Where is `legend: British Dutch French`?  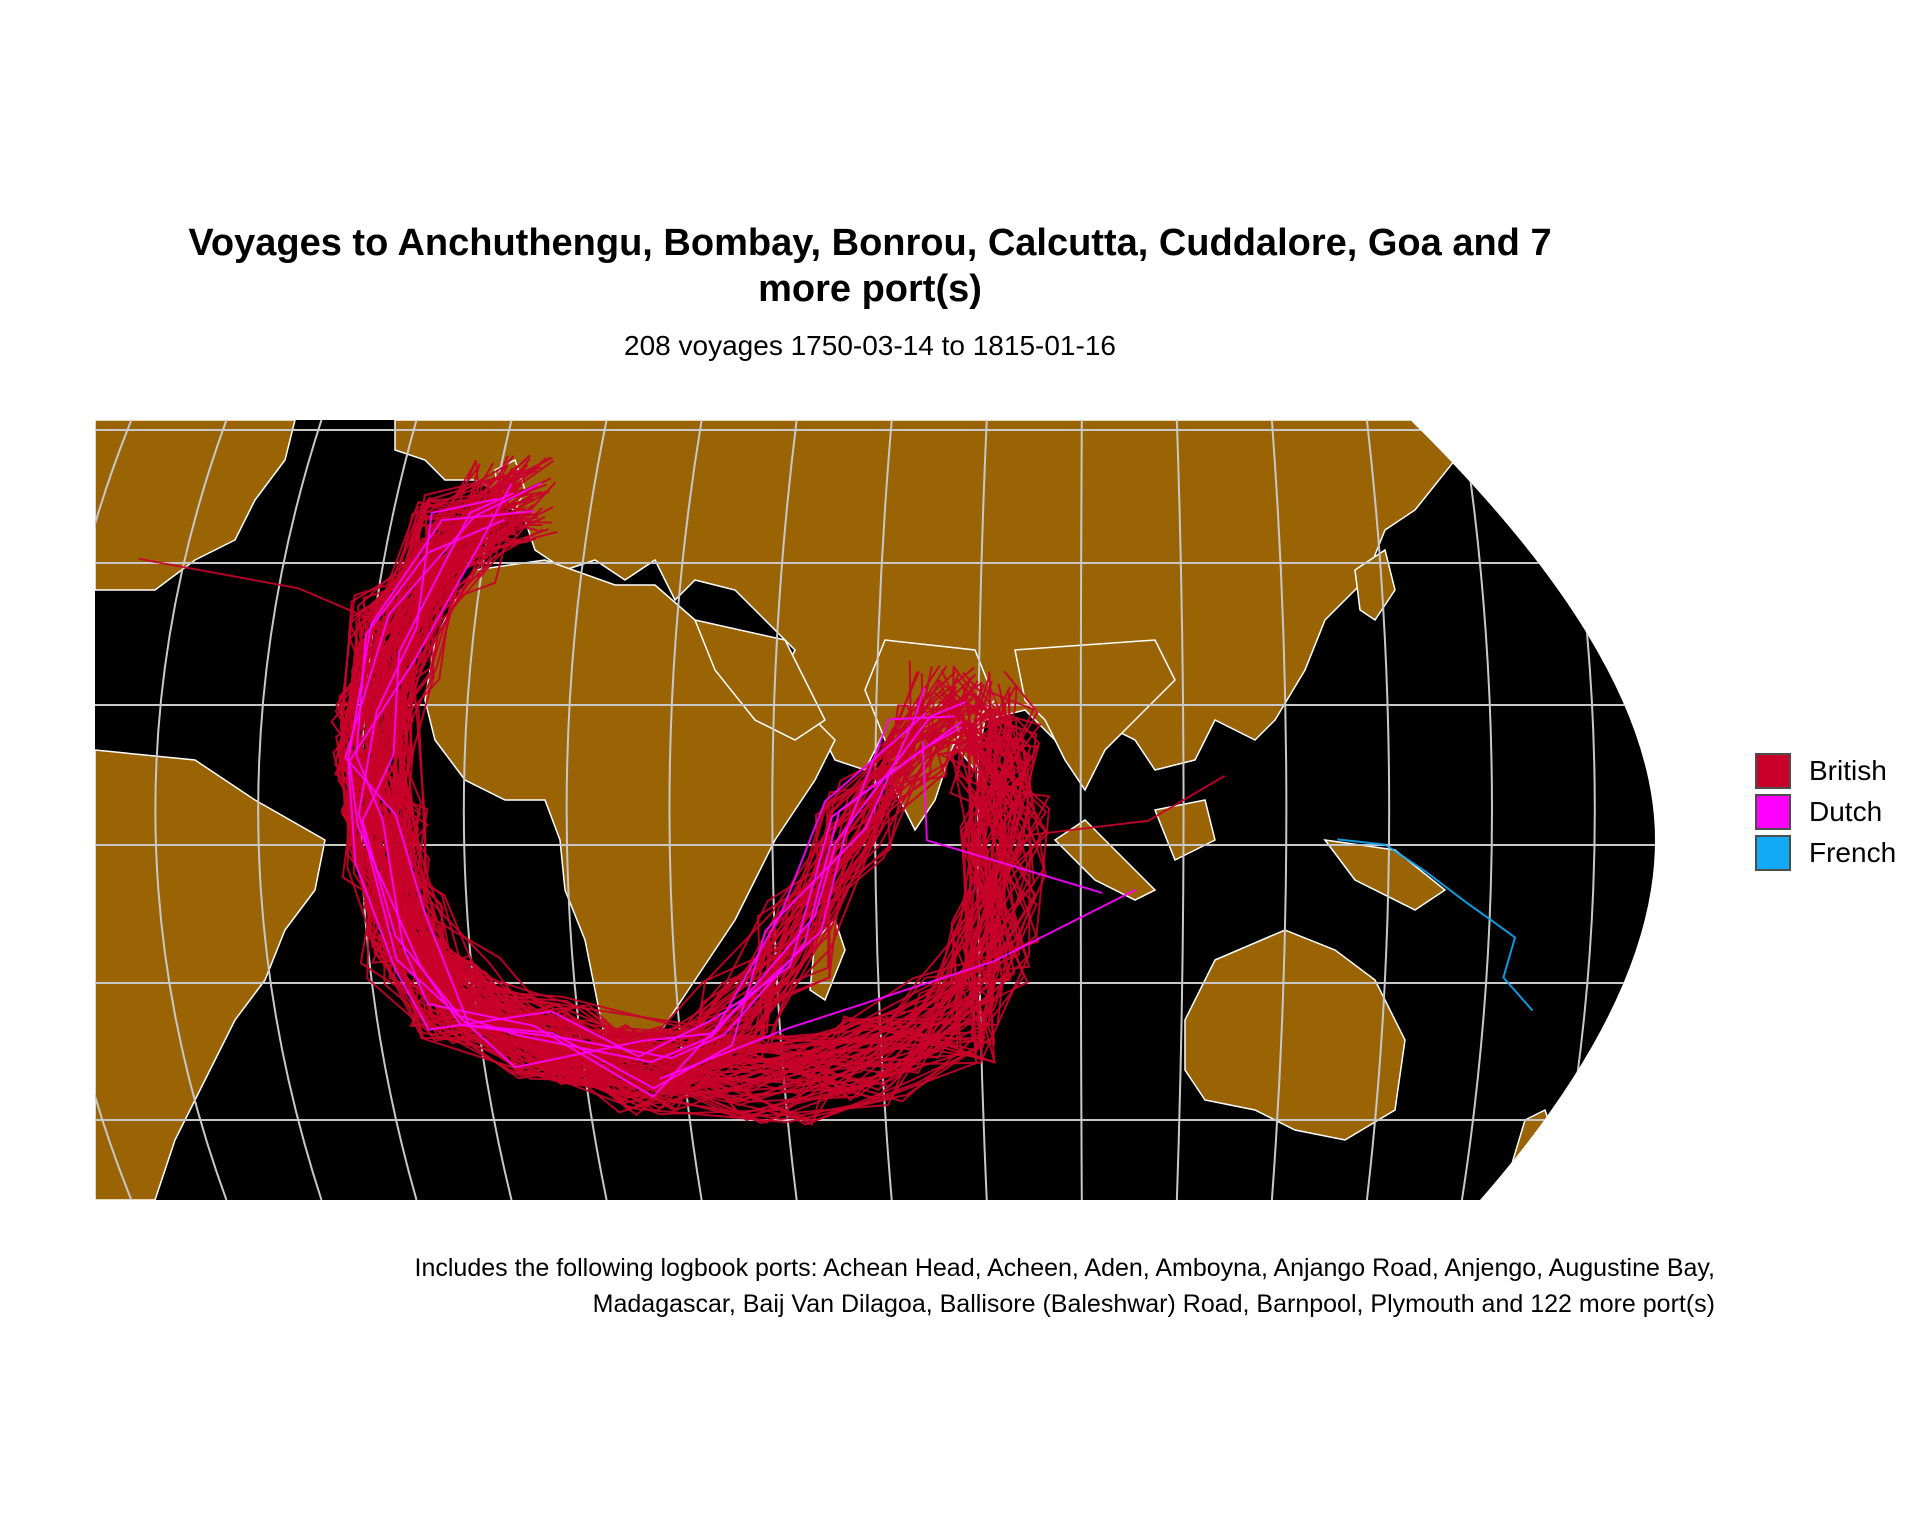
legend: British Dutch French is located at coordinates (1825, 811).